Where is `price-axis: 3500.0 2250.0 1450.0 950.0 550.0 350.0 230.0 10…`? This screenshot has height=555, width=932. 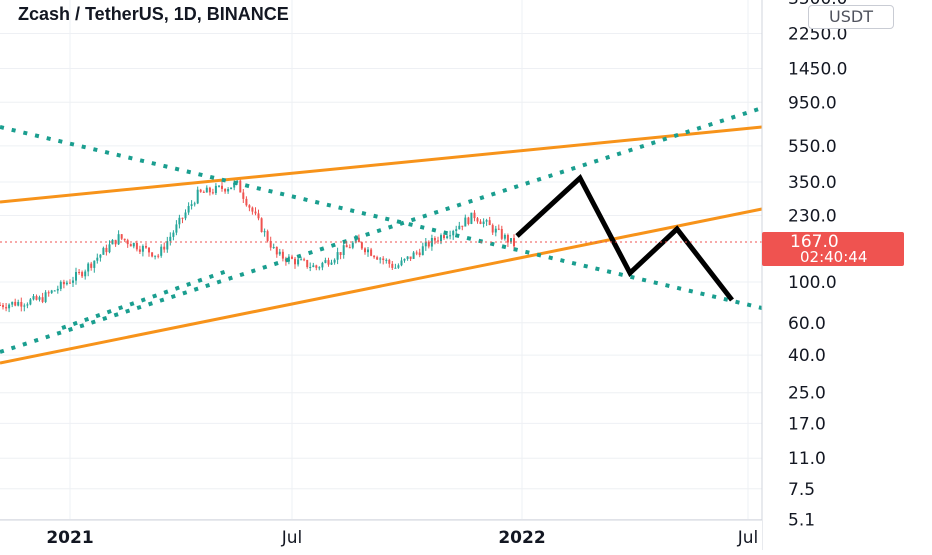 price-axis: 3500.0 2250.0 1450.0 950.0 550.0 350.0 230.0 10… is located at coordinates (817, 265).